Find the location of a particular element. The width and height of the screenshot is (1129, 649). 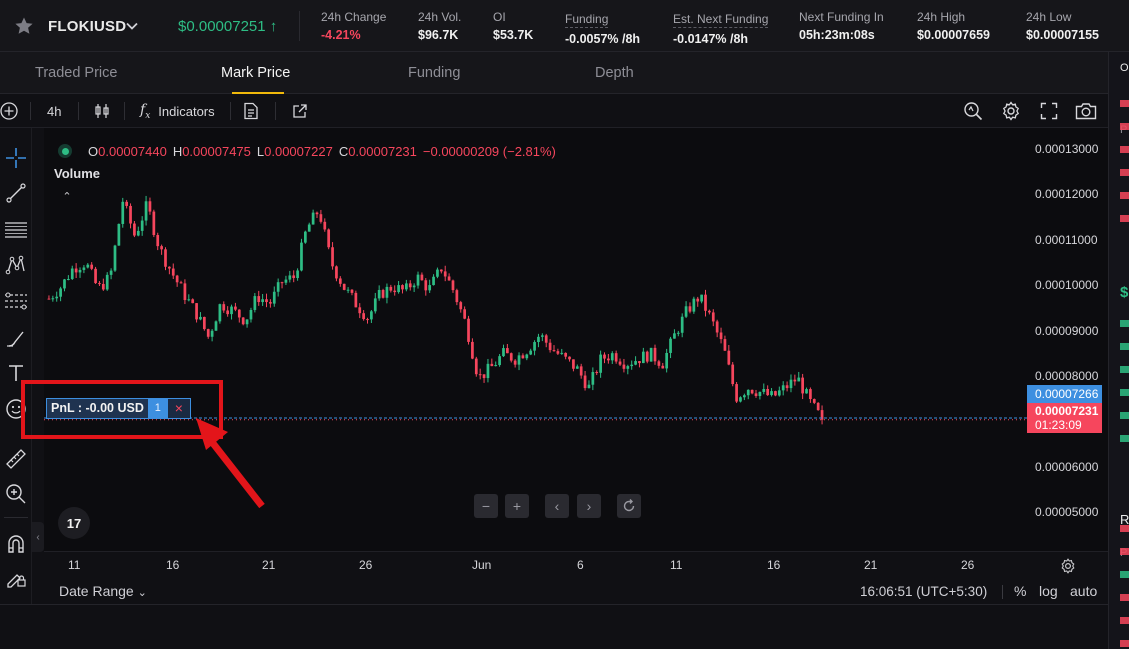

ruler-icon is located at coordinates (16, 459).